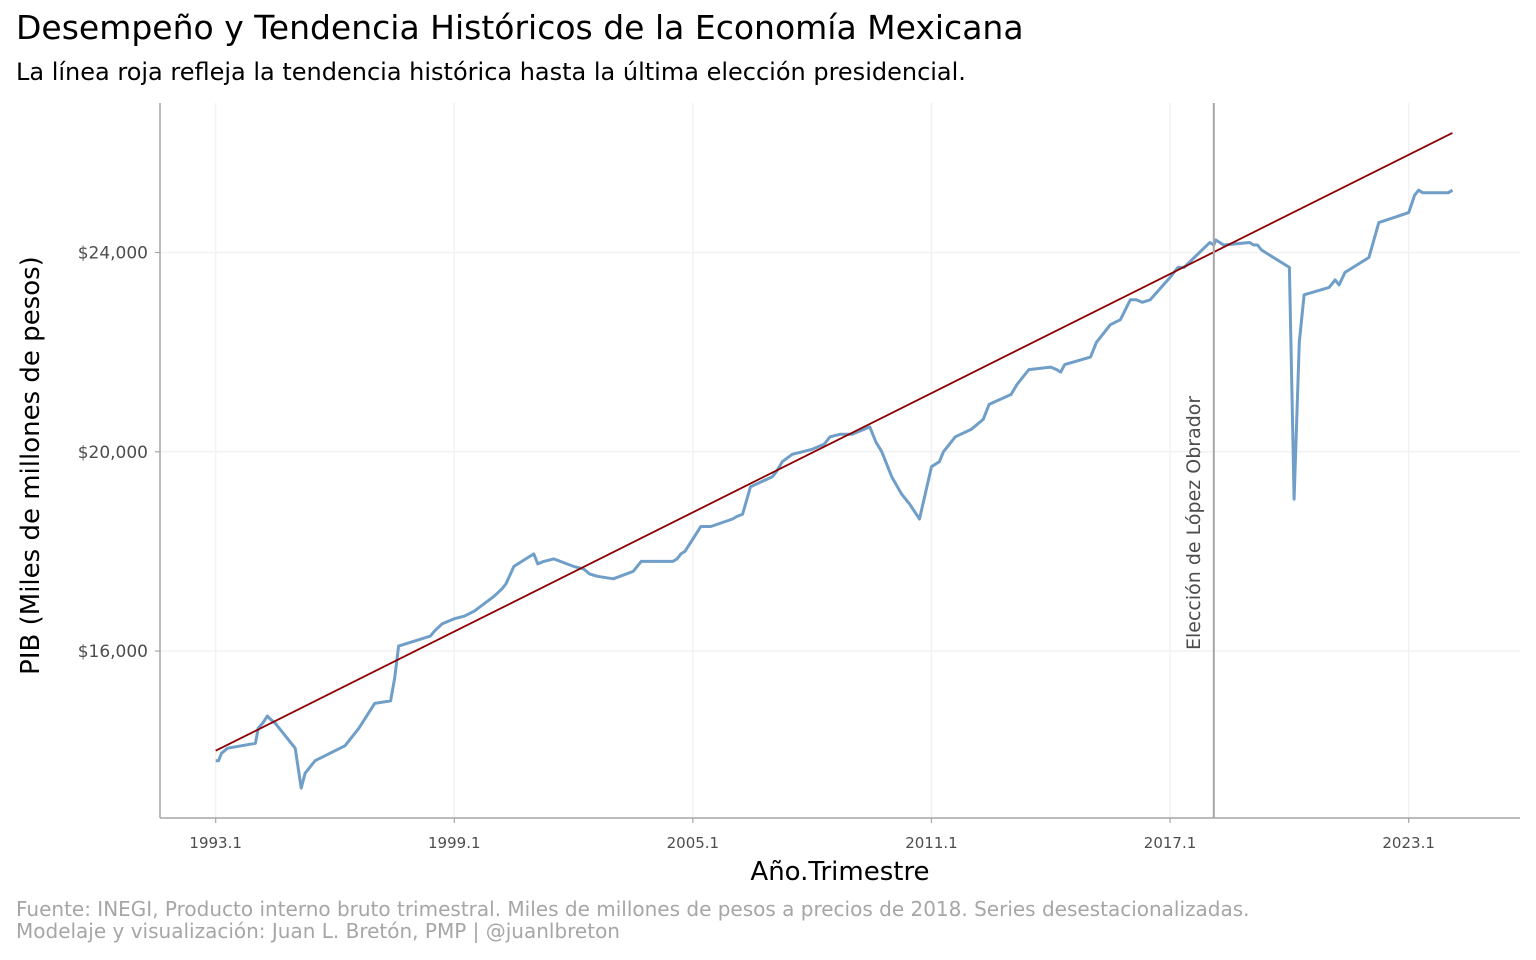  What do you see at coordinates (1170, 843) in the screenshot?
I see `x-tick-label: 2017.1` at bounding box center [1170, 843].